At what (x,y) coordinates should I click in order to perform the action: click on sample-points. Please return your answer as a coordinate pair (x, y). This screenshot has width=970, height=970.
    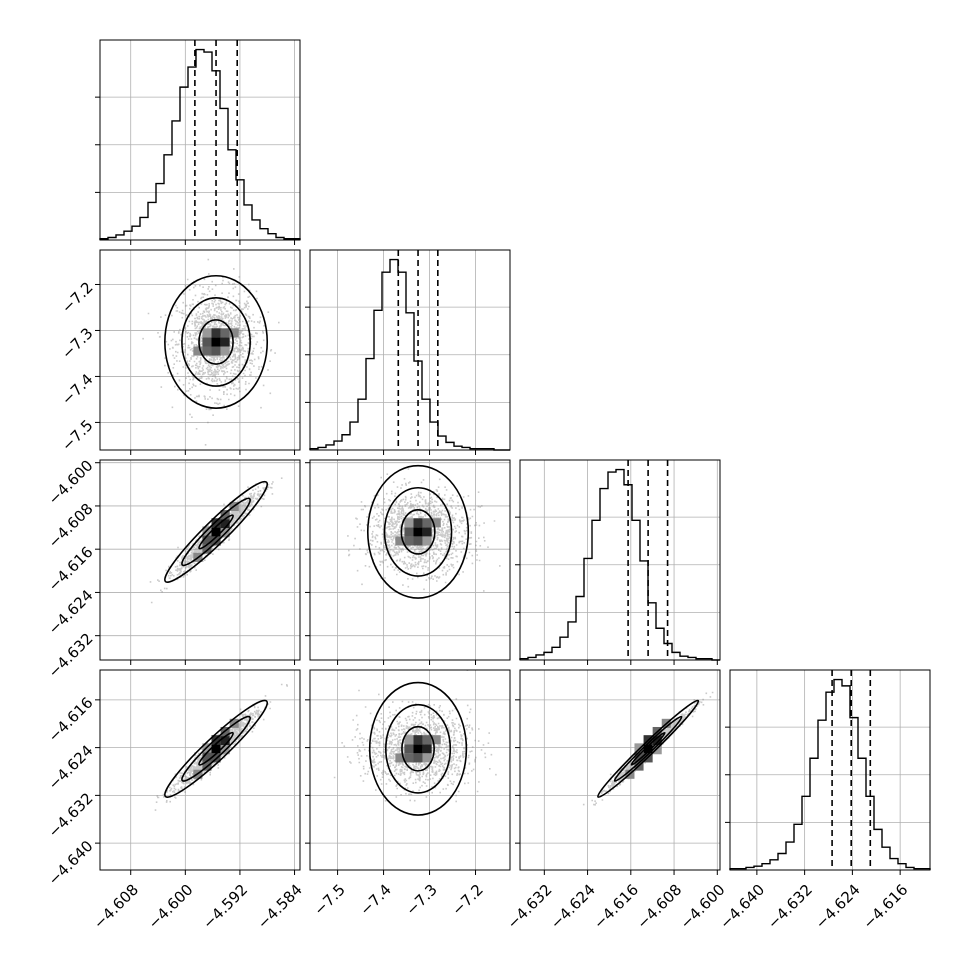
    Looking at the image, I should click on (424, 530).